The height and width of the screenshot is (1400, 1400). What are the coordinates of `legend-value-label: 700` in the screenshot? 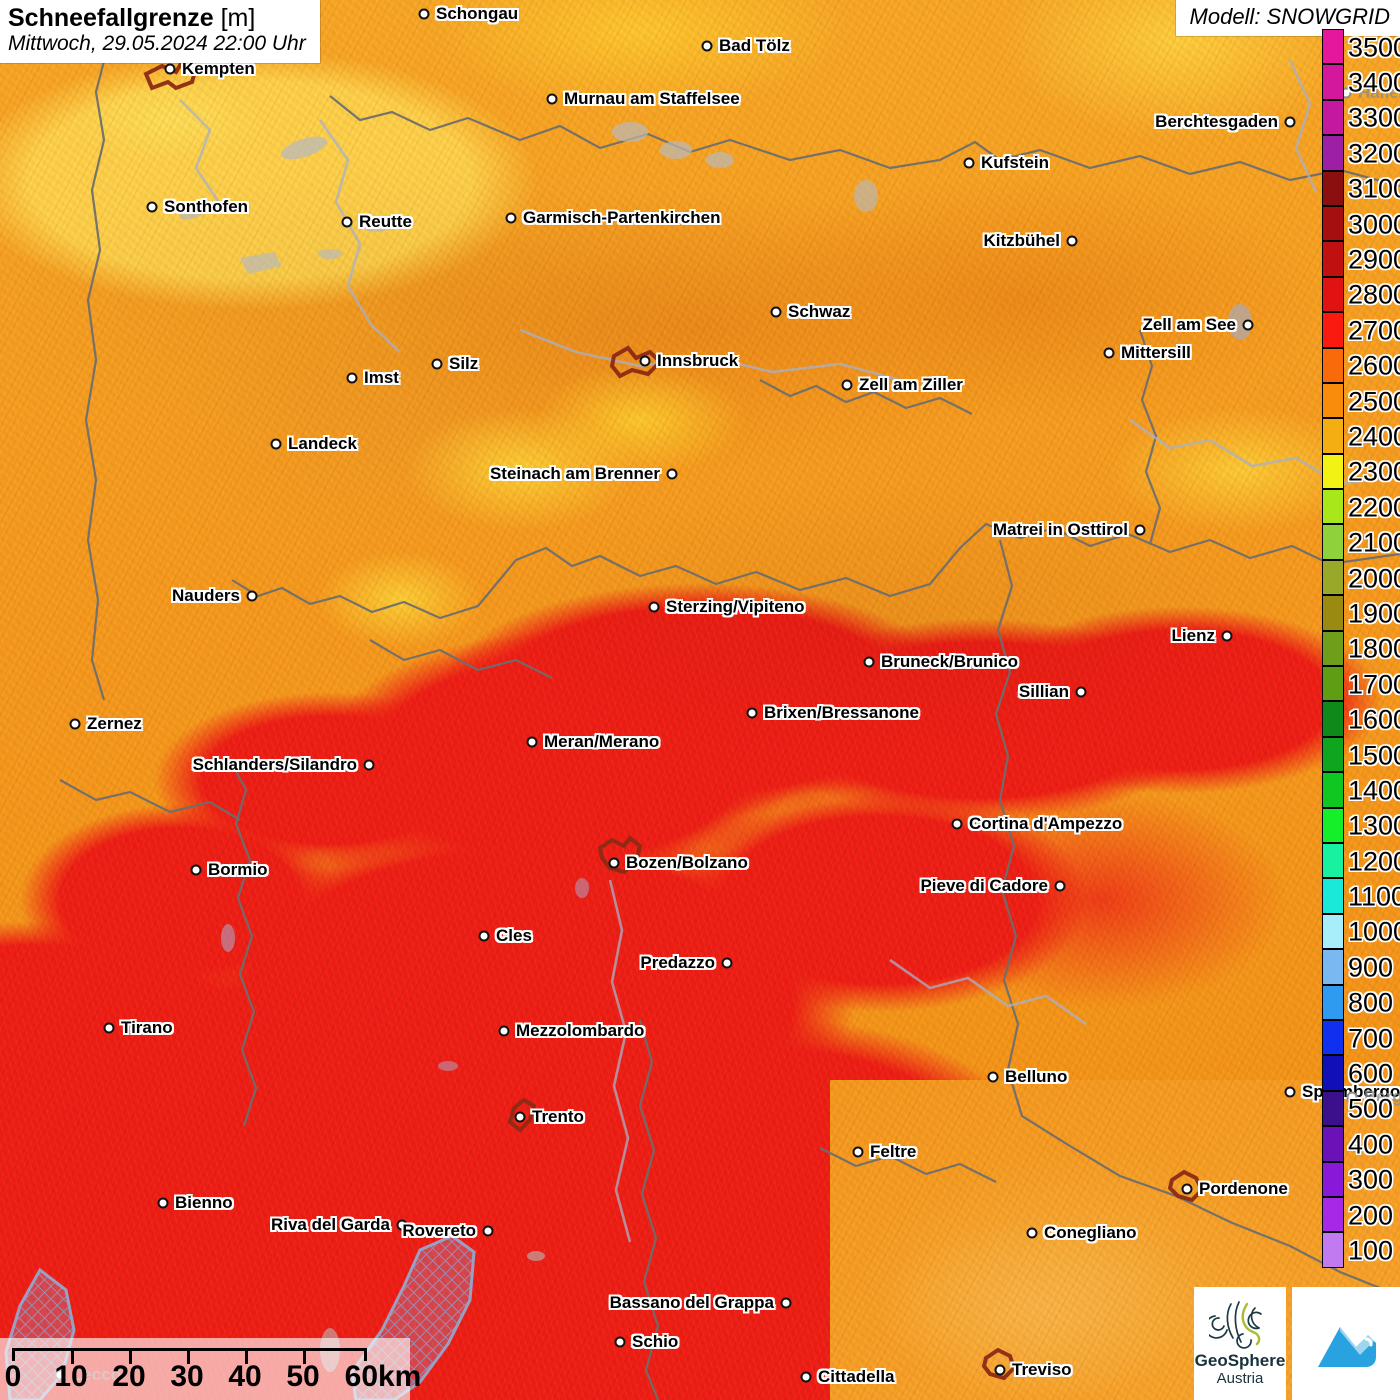 It's located at (1371, 1038).